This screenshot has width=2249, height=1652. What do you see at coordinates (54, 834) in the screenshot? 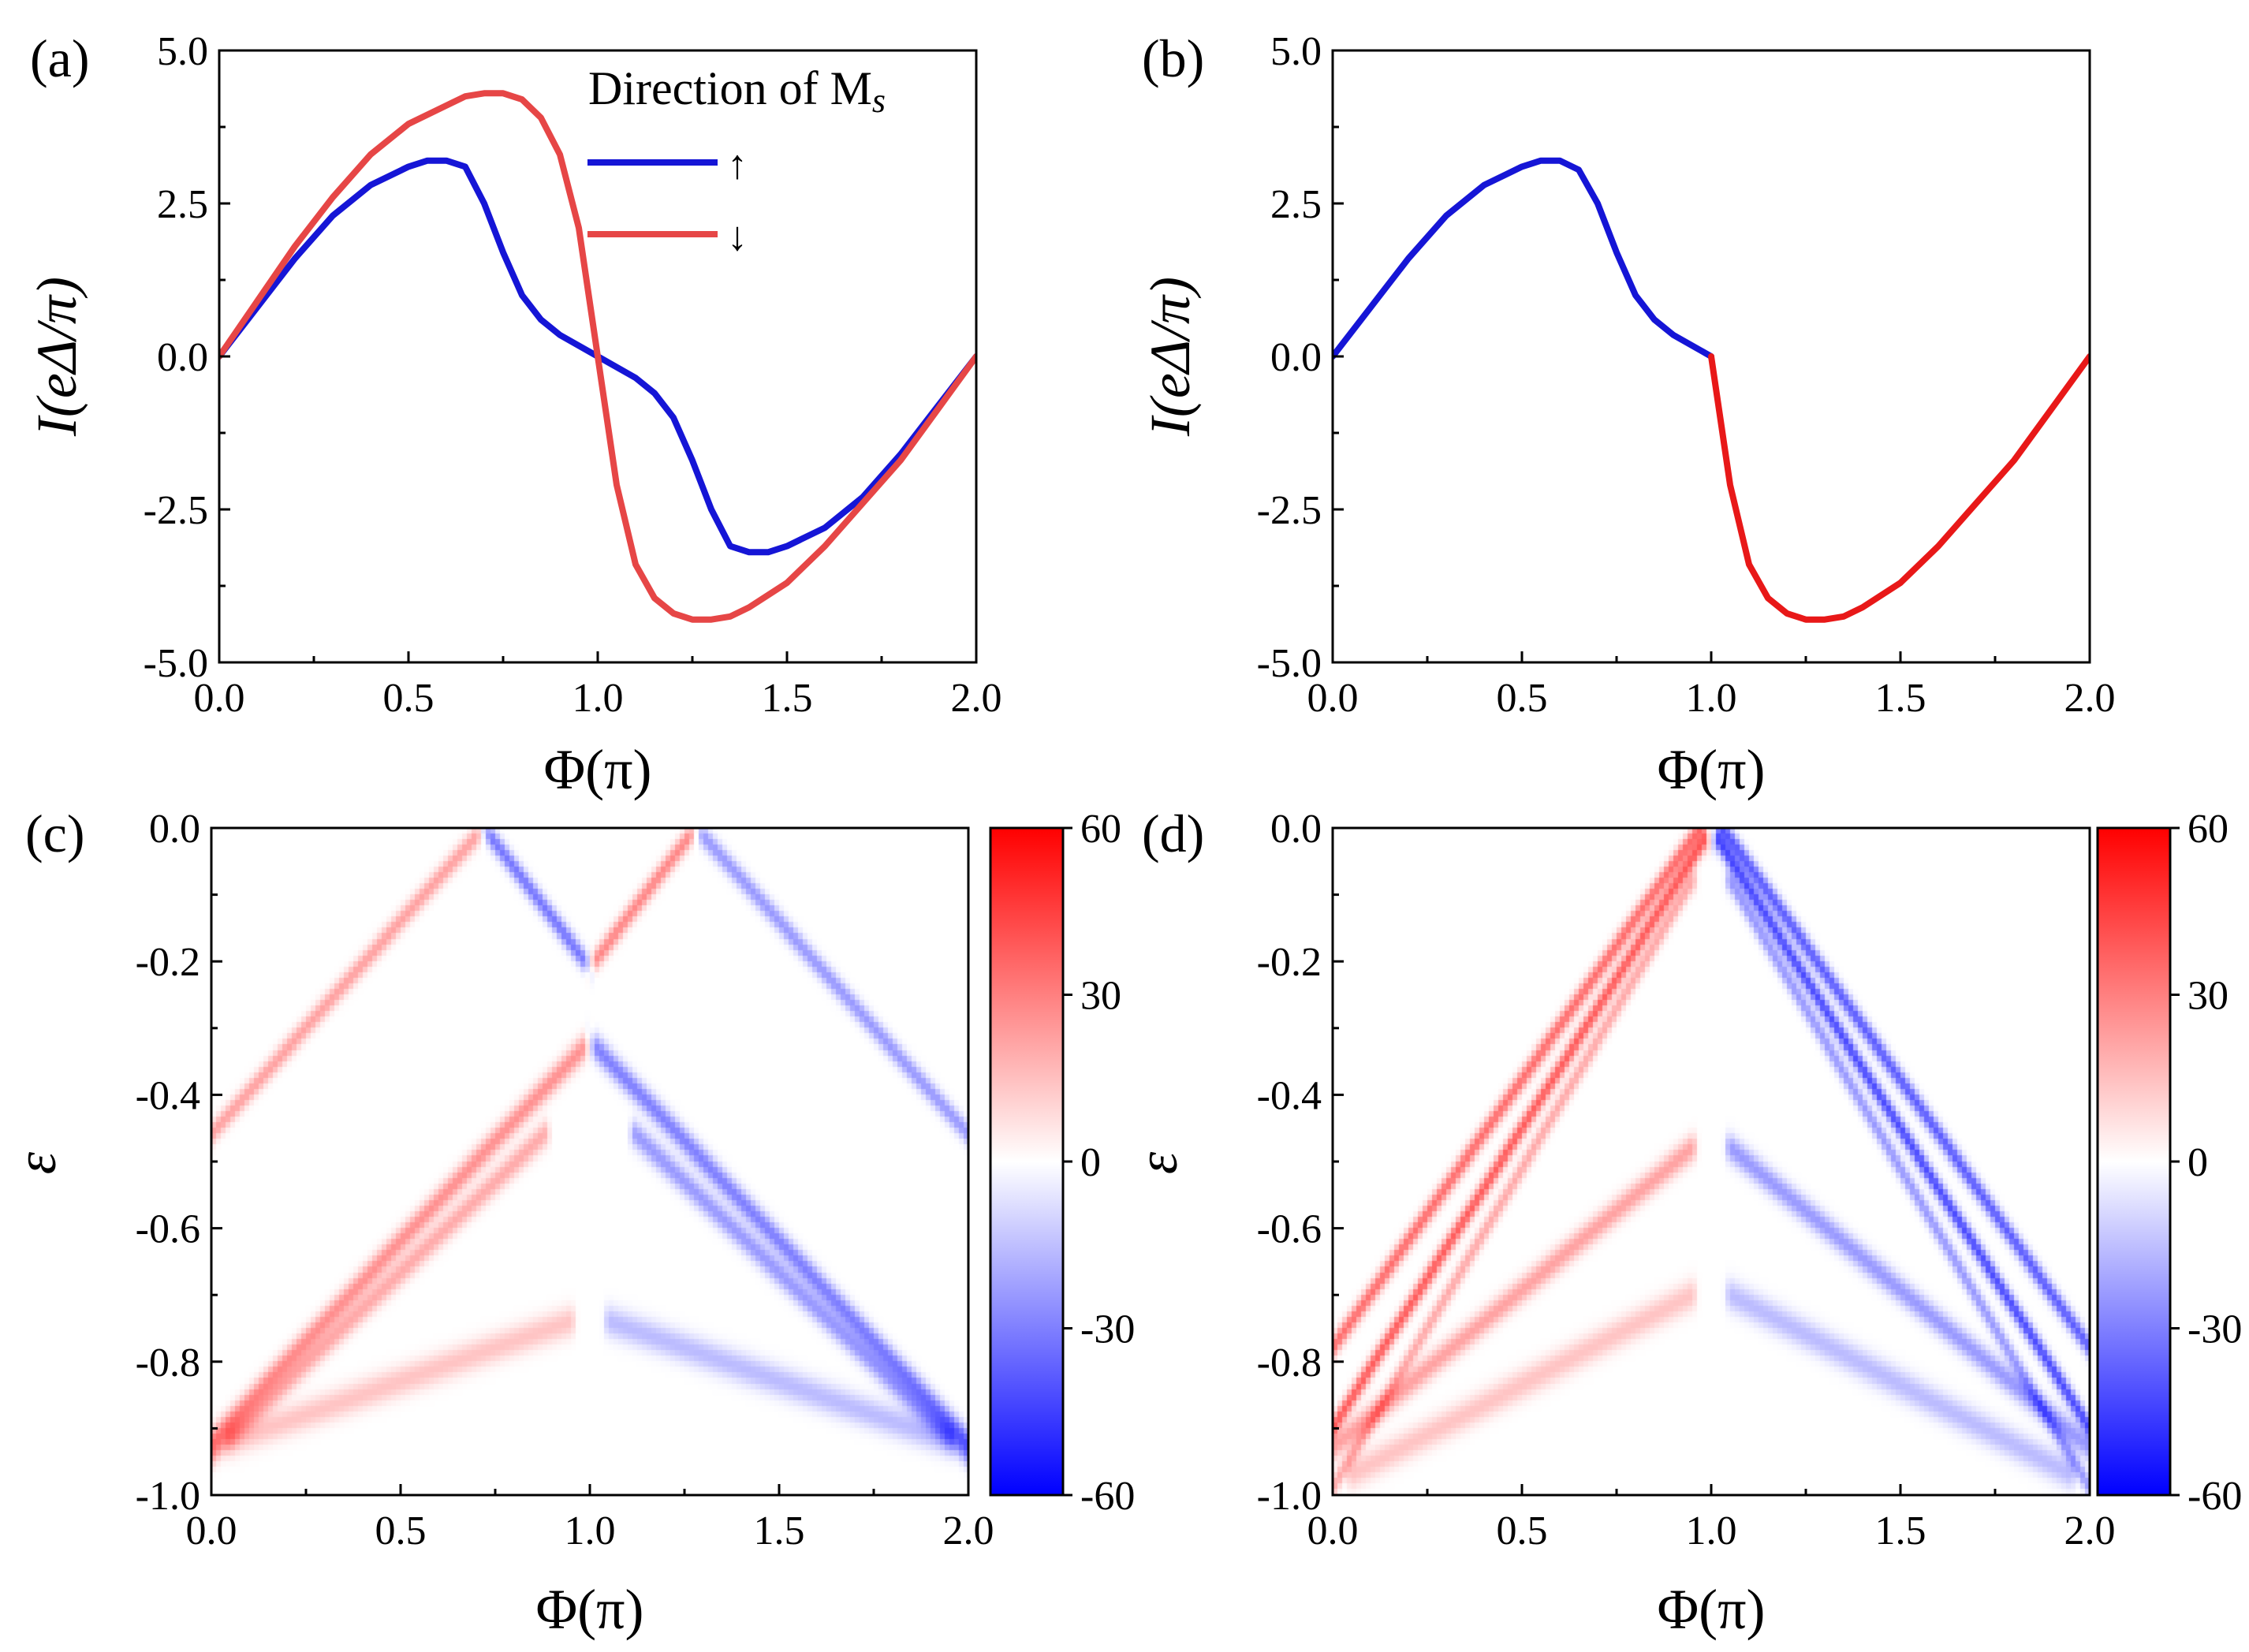
I see `panel-label-c: (c)` at bounding box center [54, 834].